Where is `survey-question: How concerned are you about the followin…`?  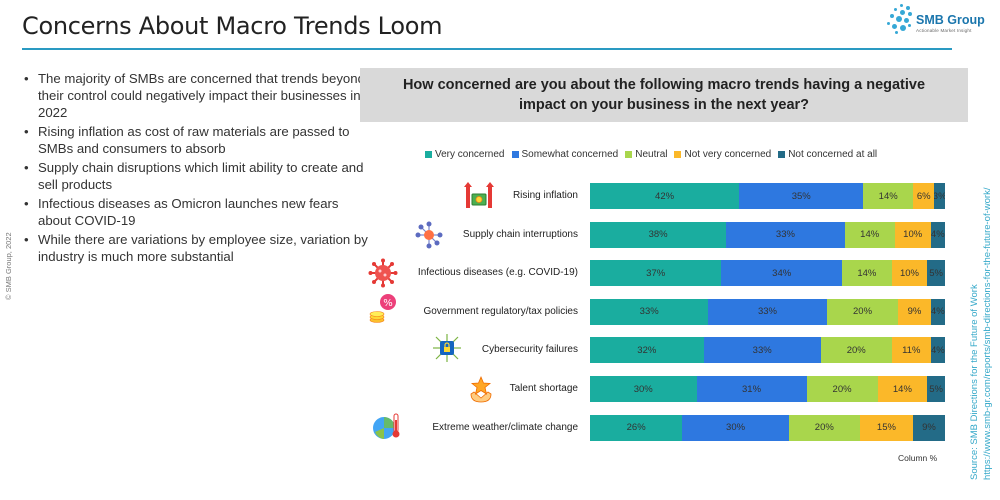
survey-question: How concerned are you about the followin… is located at coordinates (664, 95).